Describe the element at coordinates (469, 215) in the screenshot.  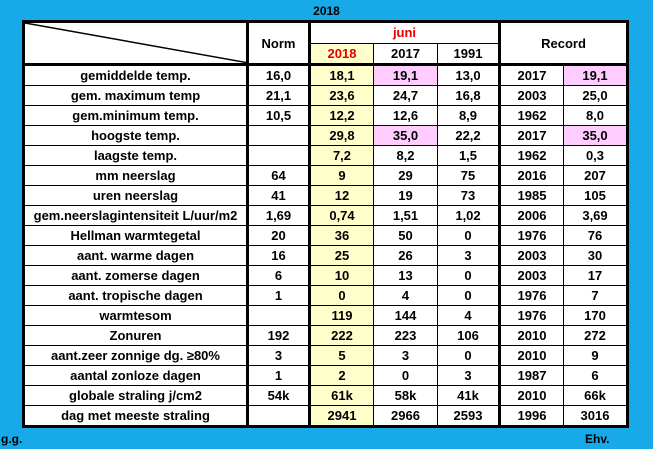
I see `value-1991: 1,02` at that location.